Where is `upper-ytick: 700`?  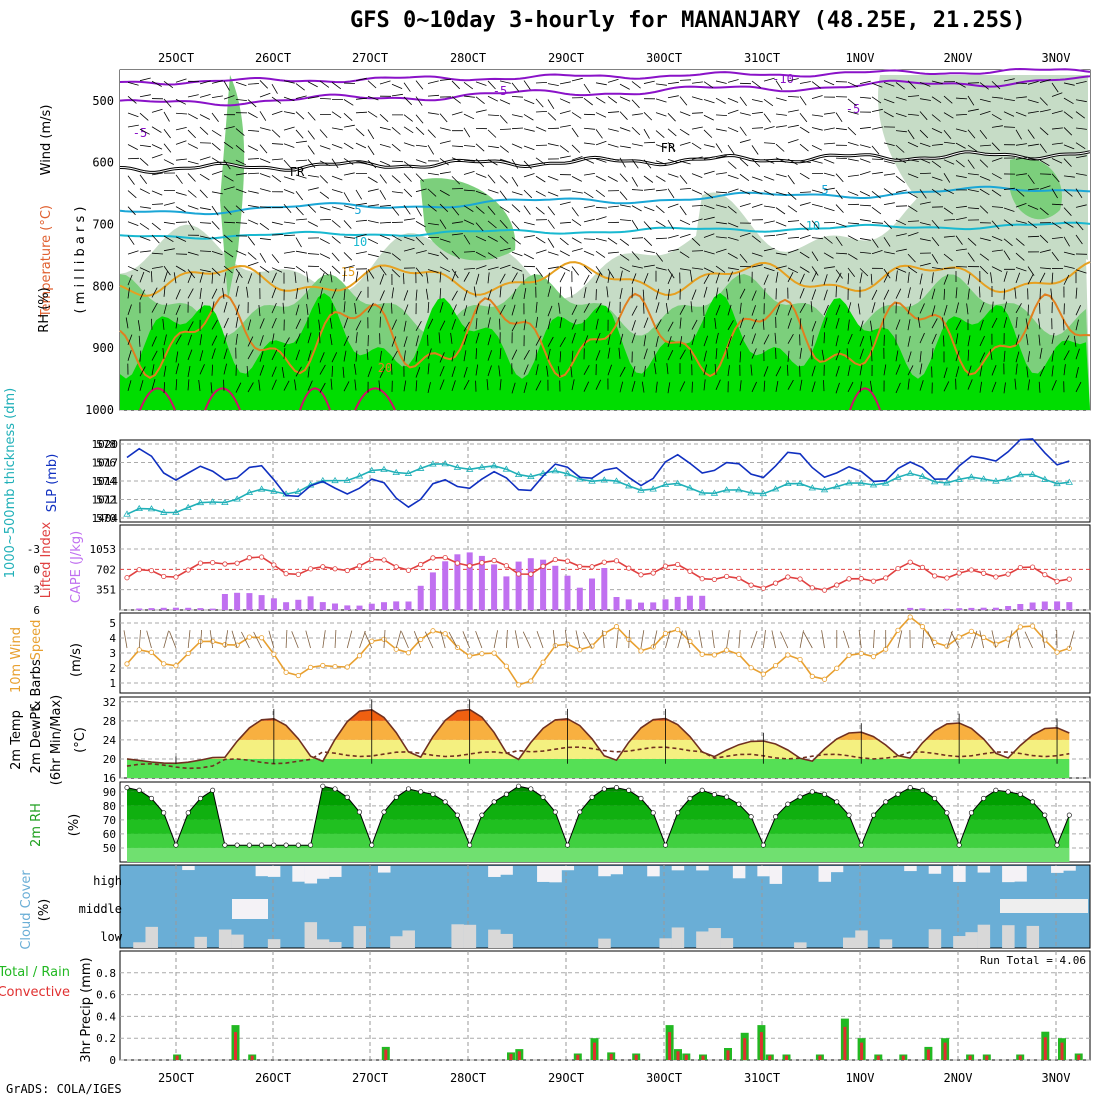 upper-ytick: 700 is located at coordinates (103, 225).